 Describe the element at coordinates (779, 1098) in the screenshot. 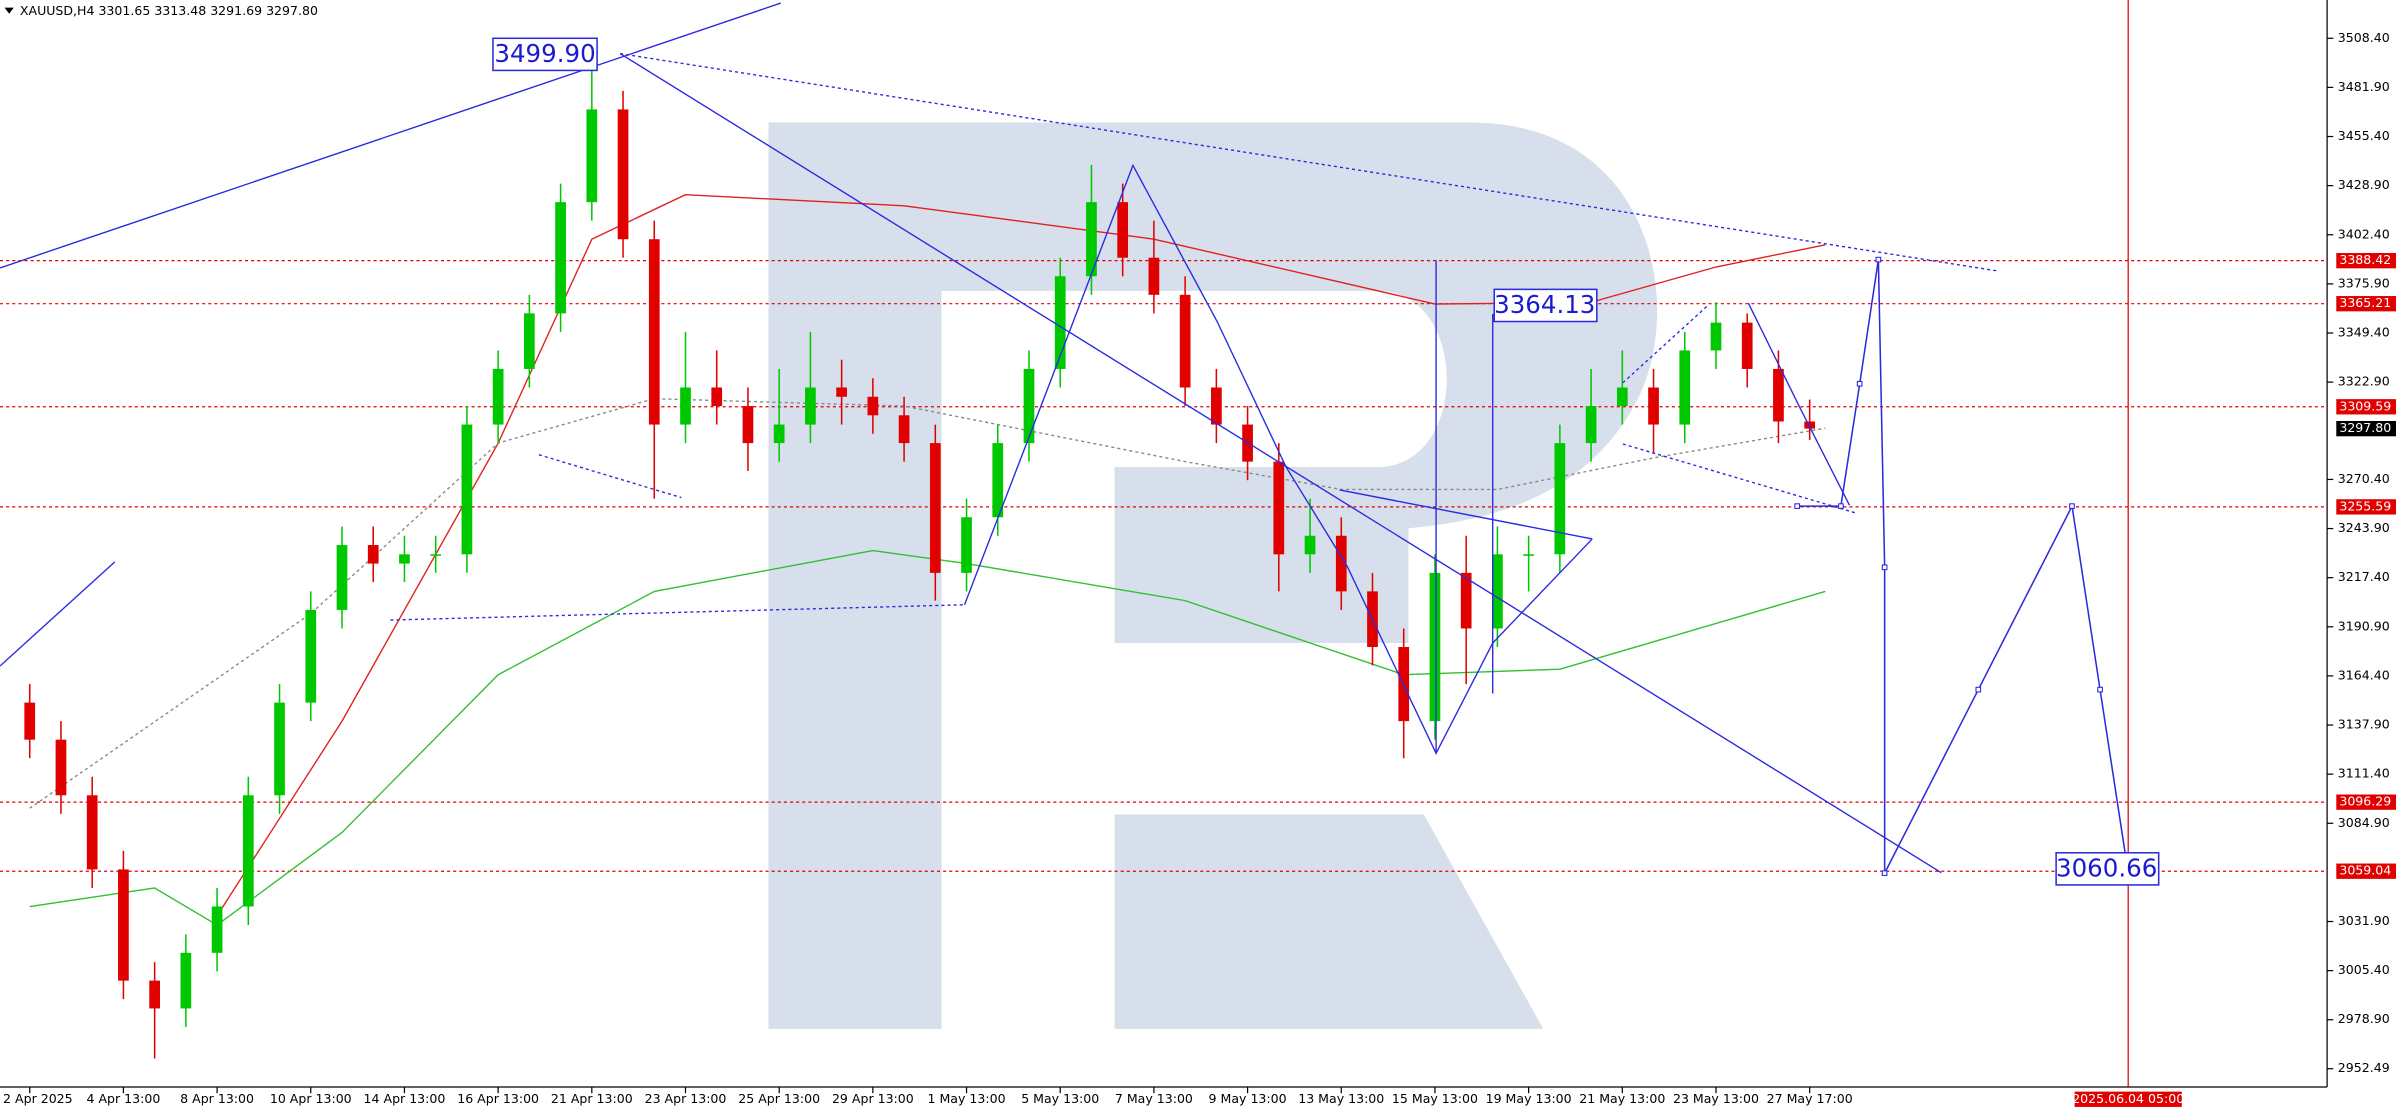

I see `x-tick-label: 25 Apr 13:00` at that location.